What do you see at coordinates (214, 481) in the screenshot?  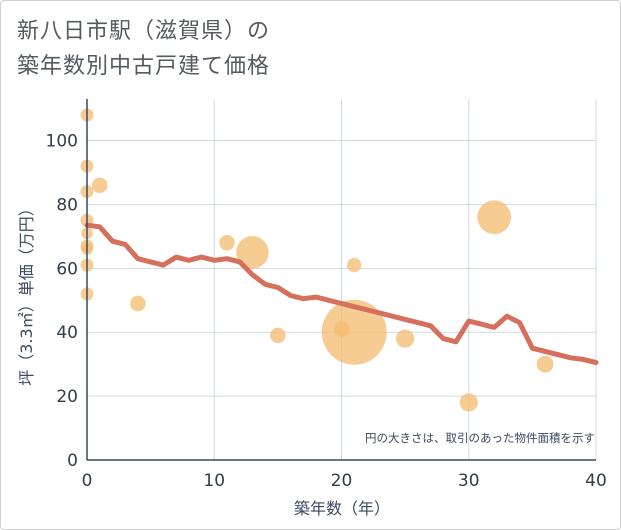 I see `x-tick-label: 10` at bounding box center [214, 481].